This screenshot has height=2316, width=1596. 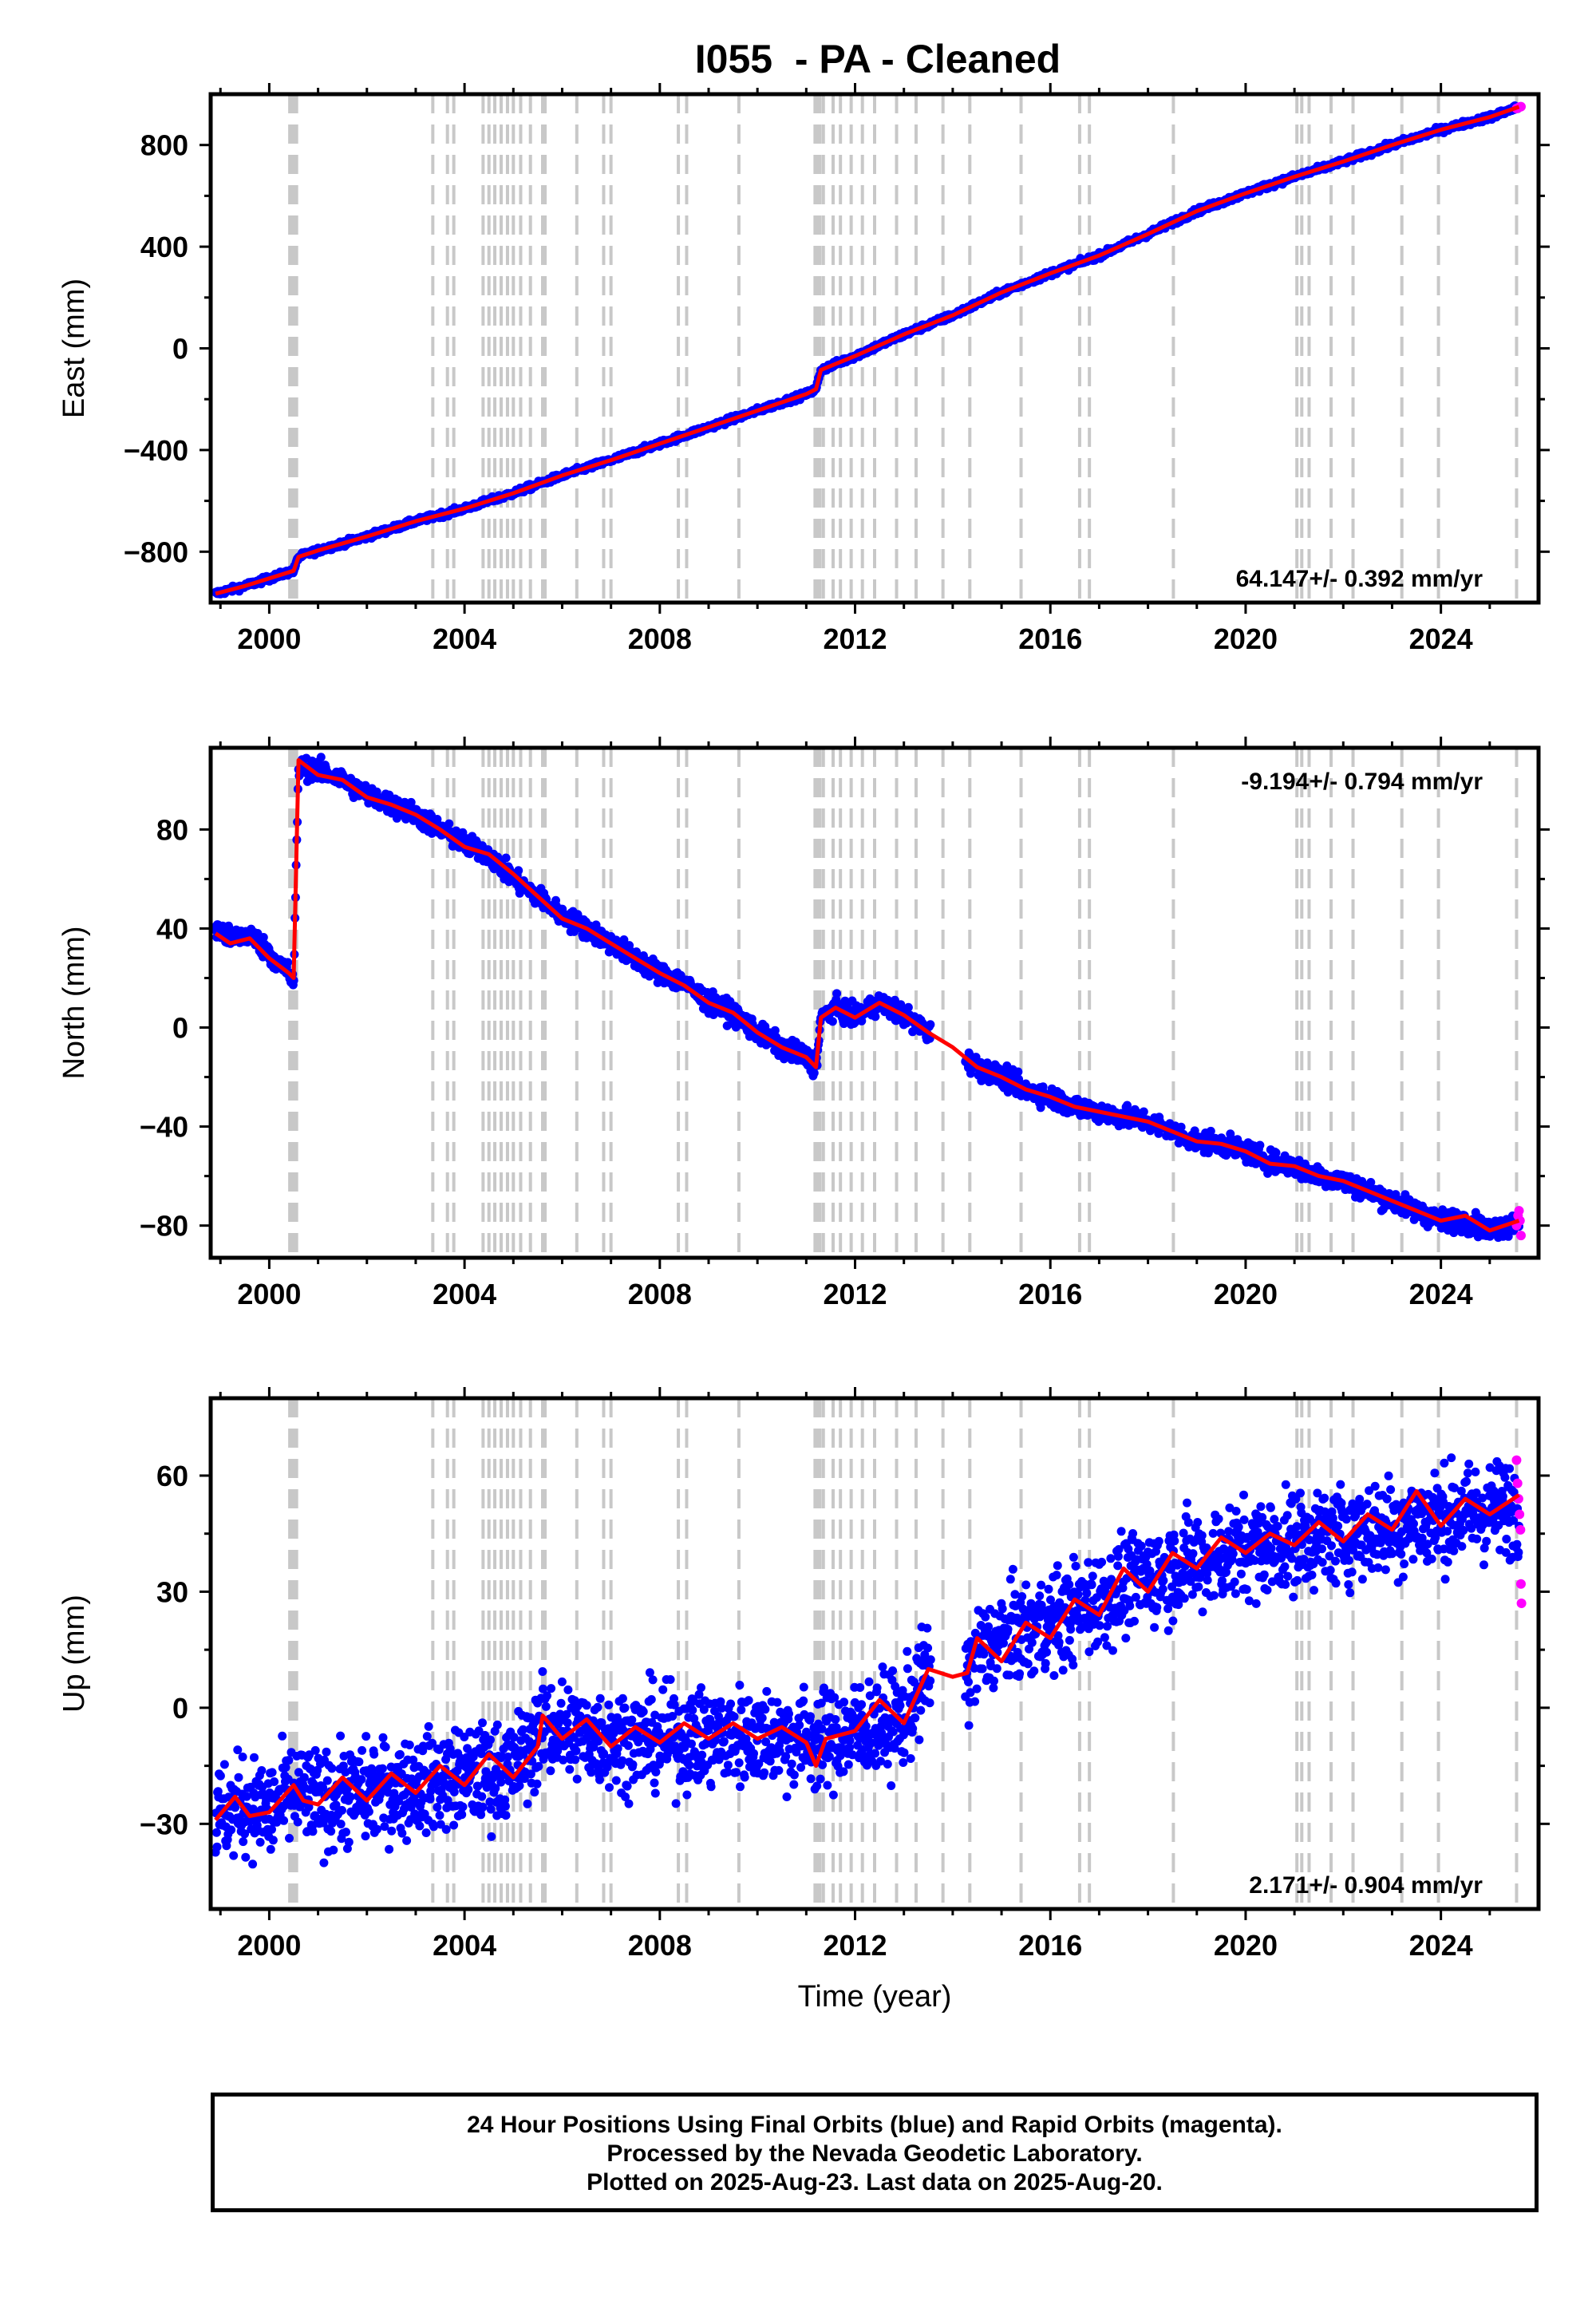 I want to click on y-tick-label: −400, so click(x=156, y=450).